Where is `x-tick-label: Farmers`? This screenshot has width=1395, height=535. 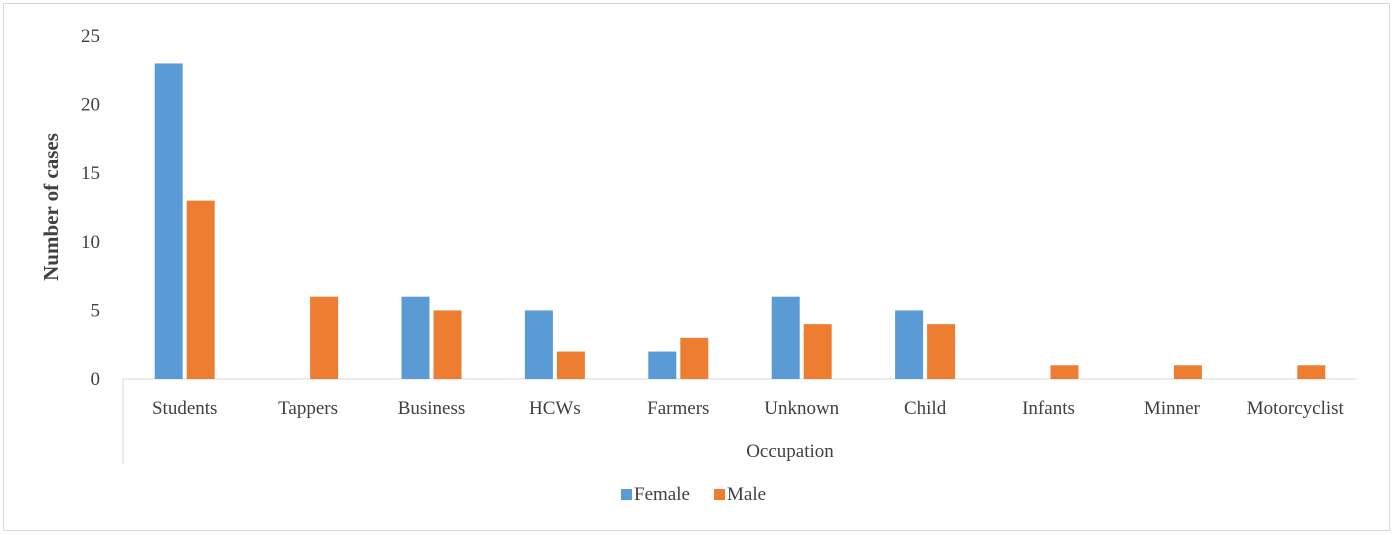
x-tick-label: Farmers is located at coordinates (678, 408).